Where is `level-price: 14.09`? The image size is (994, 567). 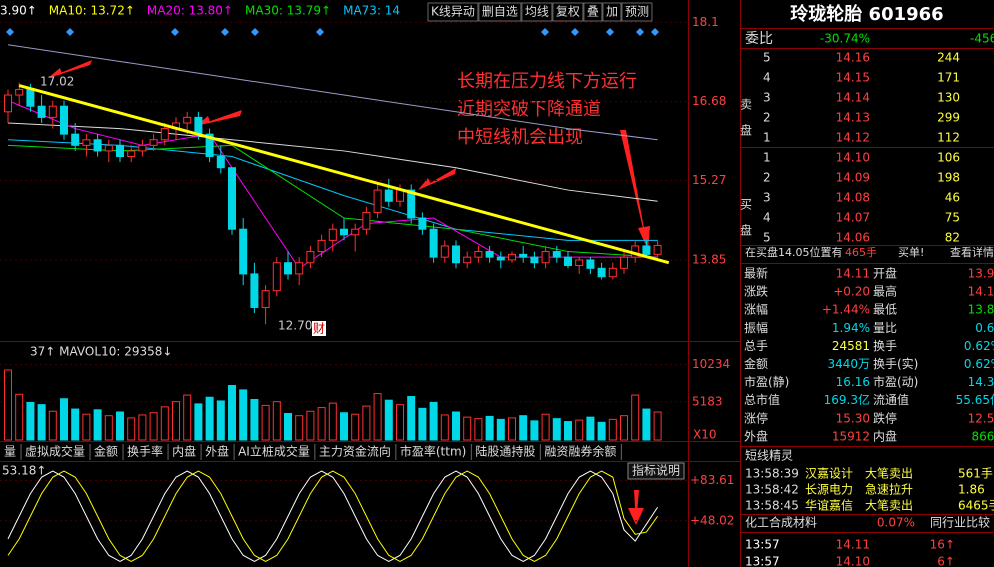 level-price: 14.09 is located at coordinates (853, 178).